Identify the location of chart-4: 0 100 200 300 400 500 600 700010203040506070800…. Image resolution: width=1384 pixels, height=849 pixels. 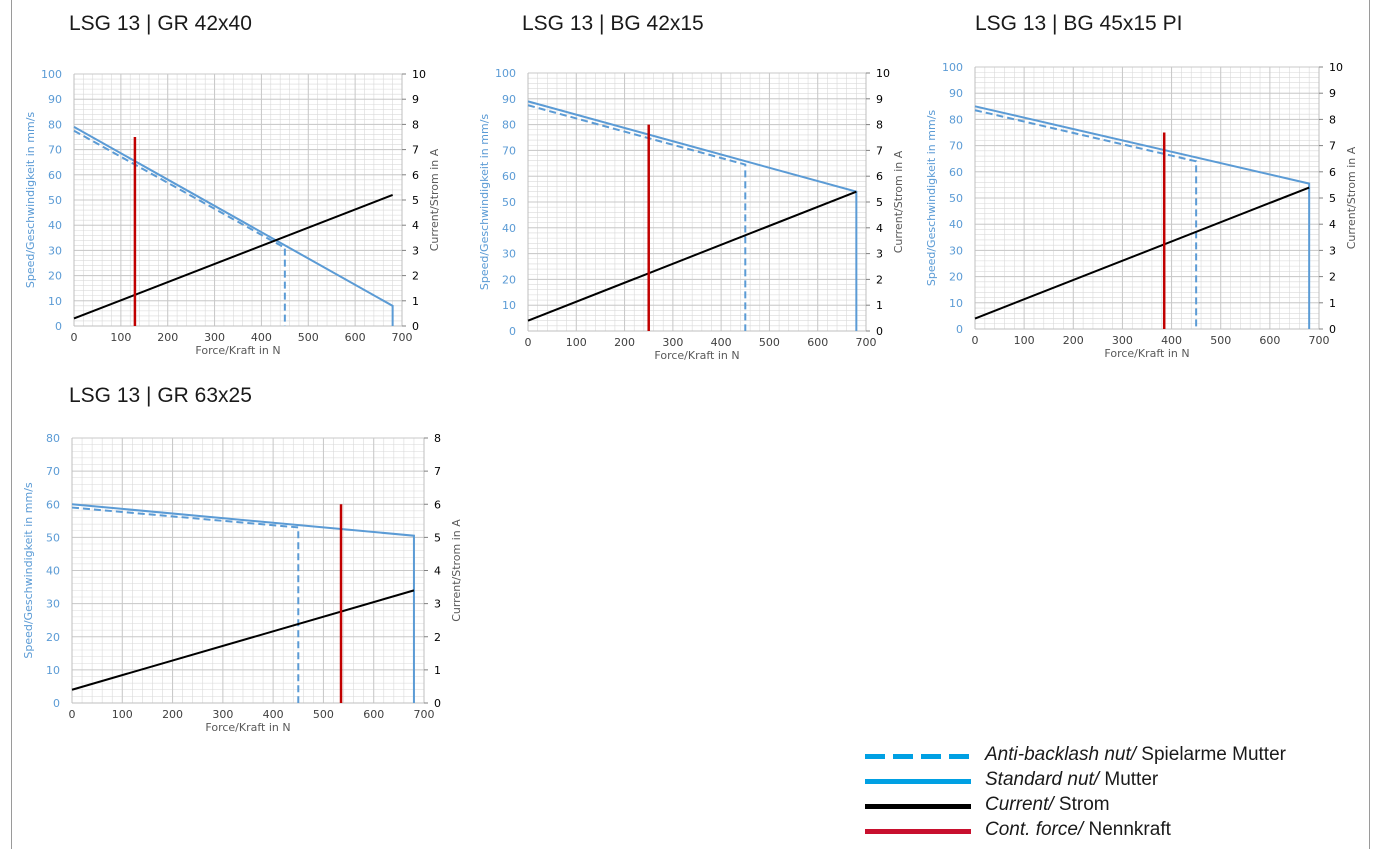
(242, 583).